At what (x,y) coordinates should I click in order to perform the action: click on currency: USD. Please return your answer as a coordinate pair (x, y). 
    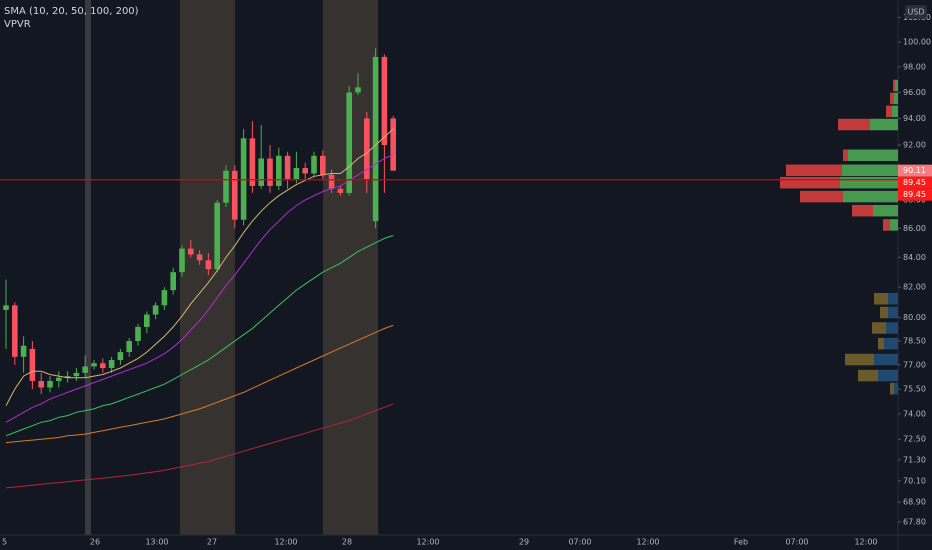
    Looking at the image, I should click on (915, 12).